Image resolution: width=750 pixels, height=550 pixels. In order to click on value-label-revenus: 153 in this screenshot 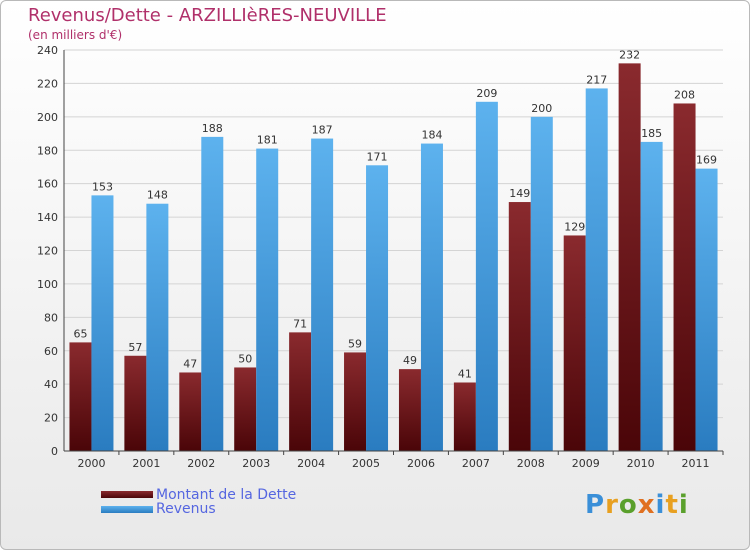, I will do `click(102, 186)`.